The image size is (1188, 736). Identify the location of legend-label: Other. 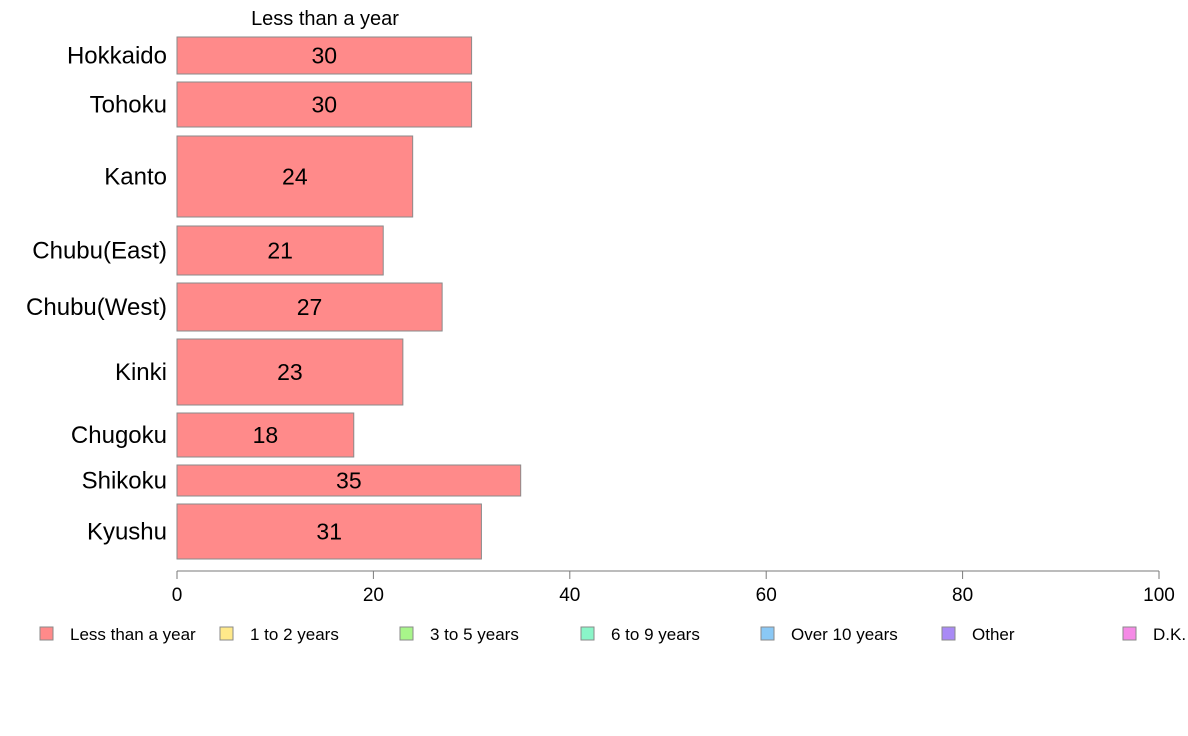
(993, 634).